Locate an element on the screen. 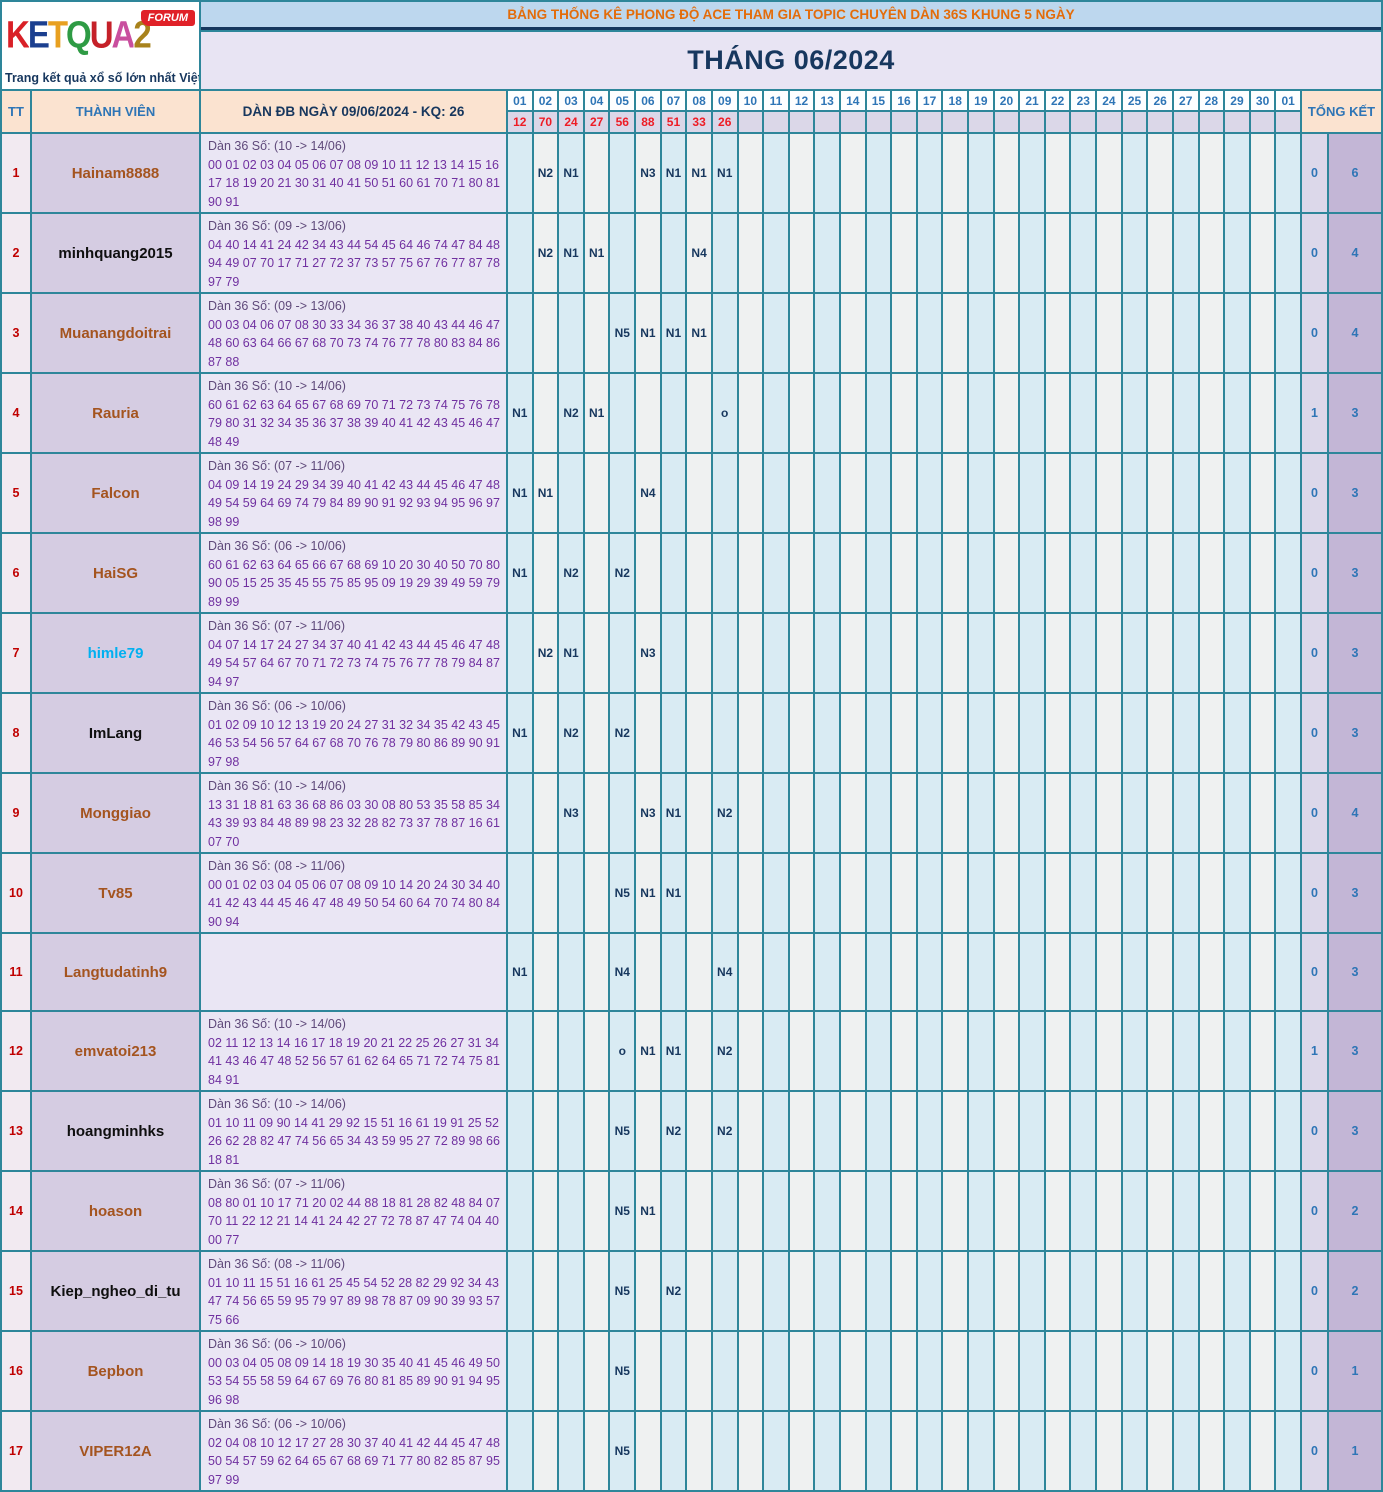  dan-range-label: Dàn 36 Số: (10 -> 14/06) is located at coordinates (277, 786).